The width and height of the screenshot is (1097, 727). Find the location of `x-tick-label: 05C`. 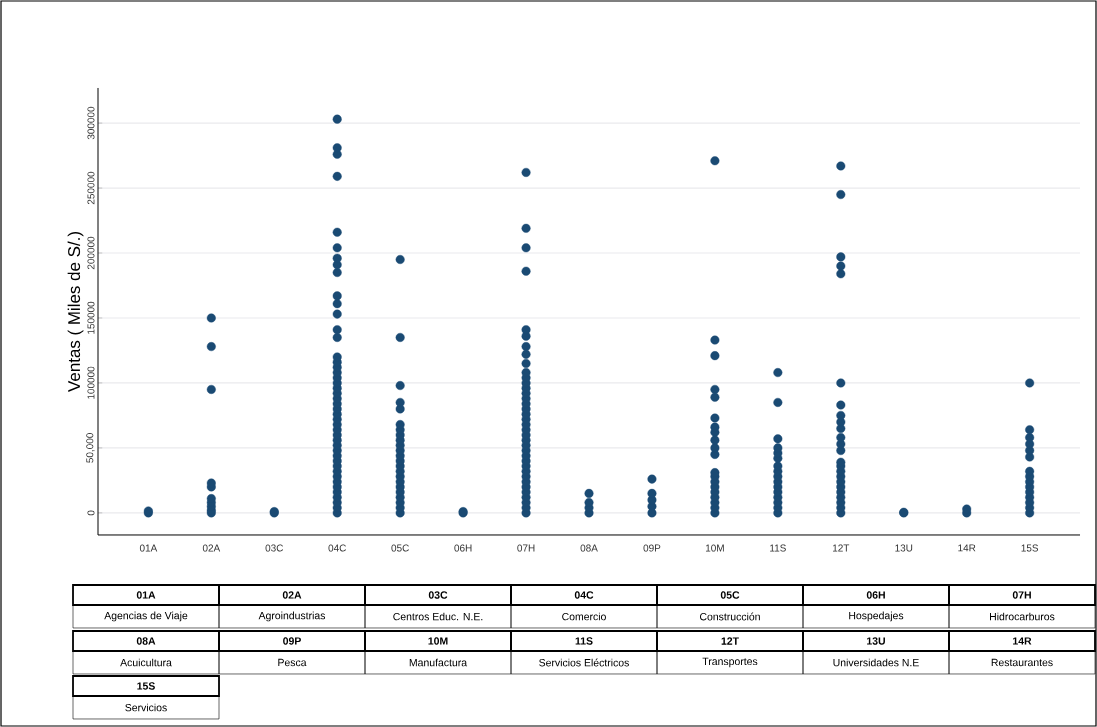

x-tick-label: 05C is located at coordinates (400, 548).